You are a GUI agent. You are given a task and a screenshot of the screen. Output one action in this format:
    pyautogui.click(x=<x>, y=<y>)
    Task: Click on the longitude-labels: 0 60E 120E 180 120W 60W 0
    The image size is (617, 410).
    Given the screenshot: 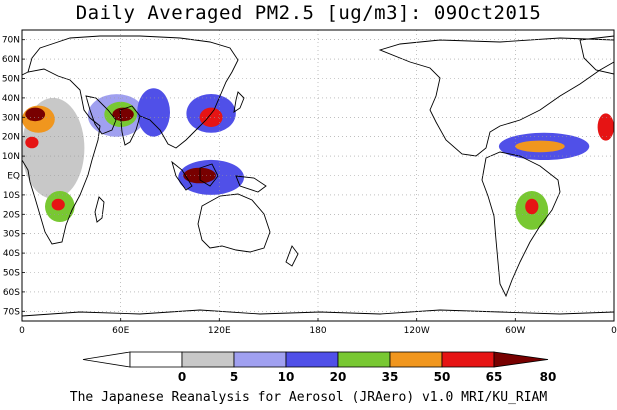 What is the action you would take?
    pyautogui.click(x=318, y=327)
    